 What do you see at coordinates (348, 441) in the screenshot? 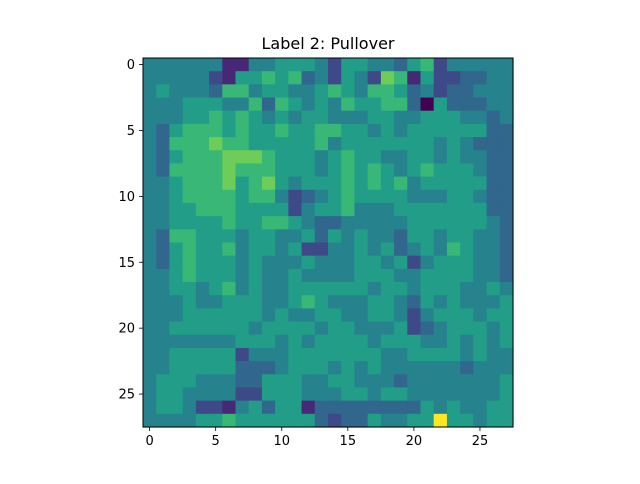
I see `x-tick-label: 15` at bounding box center [348, 441].